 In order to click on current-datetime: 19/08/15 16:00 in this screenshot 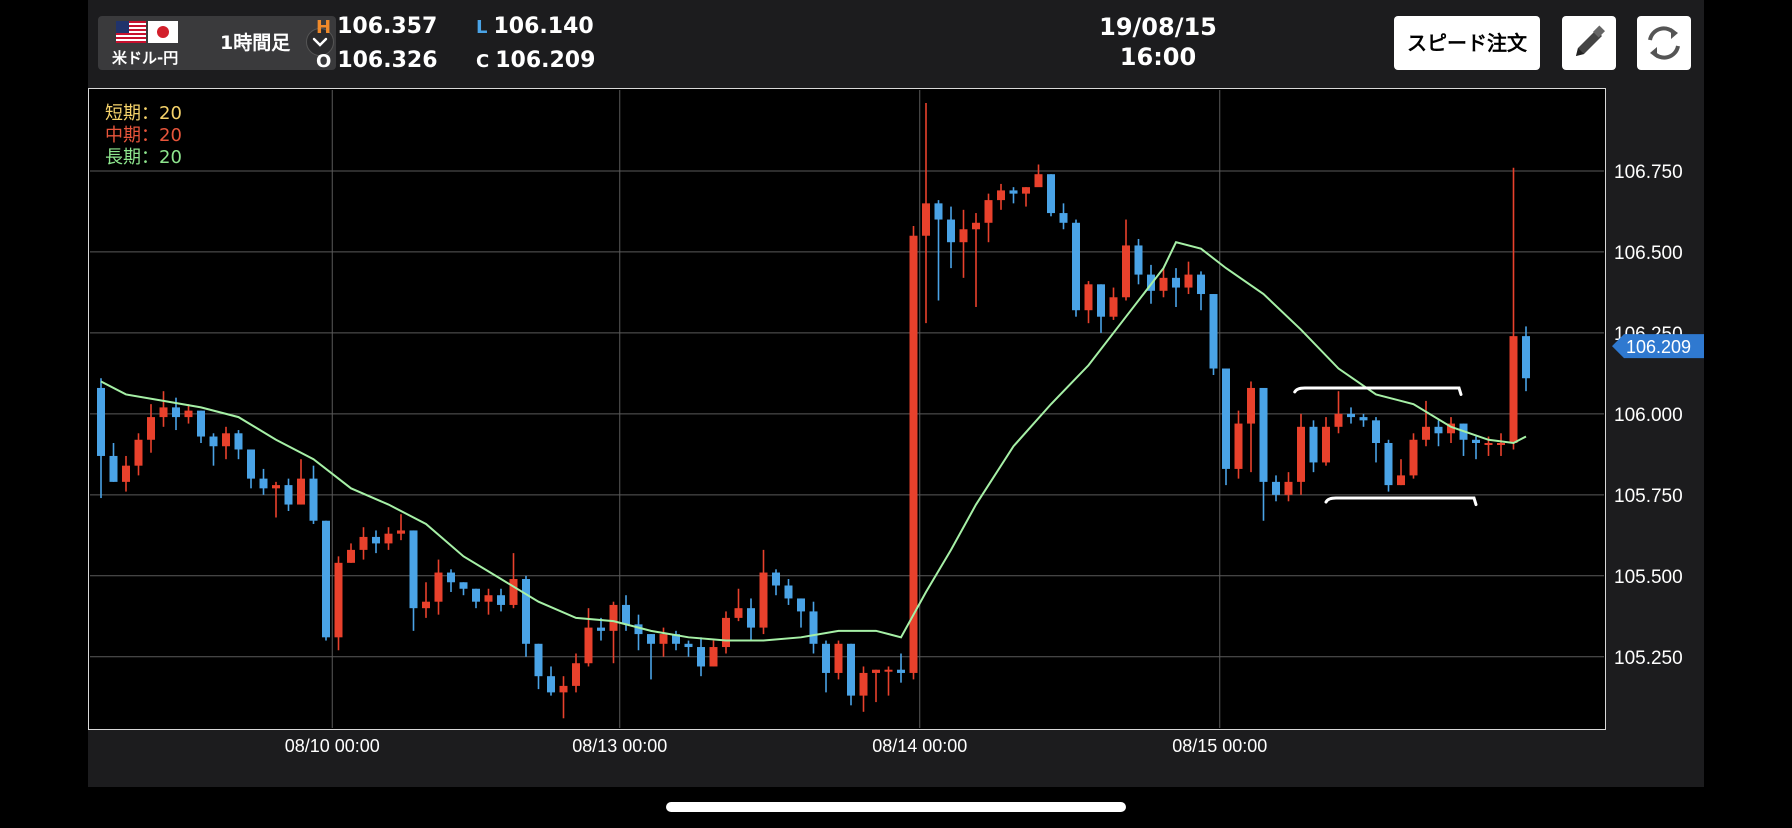, I will do `click(1158, 42)`.